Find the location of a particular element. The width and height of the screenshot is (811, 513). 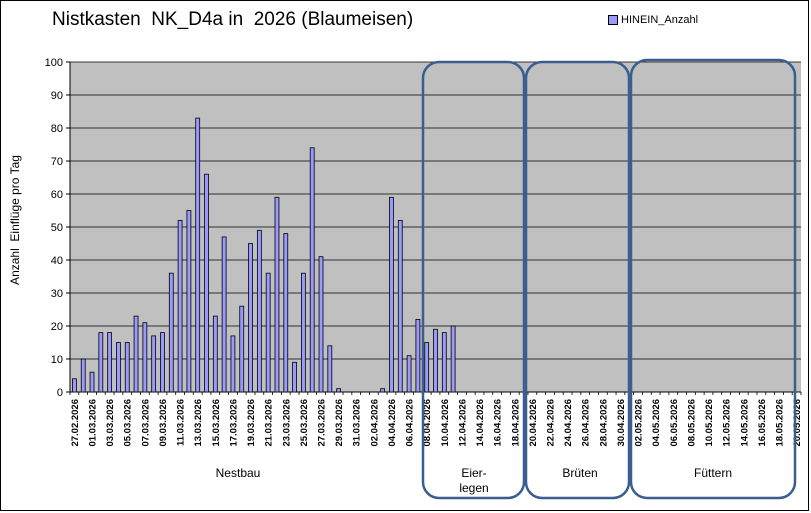

x-tick-label: 01.03.2026 is located at coordinates (93, 423).